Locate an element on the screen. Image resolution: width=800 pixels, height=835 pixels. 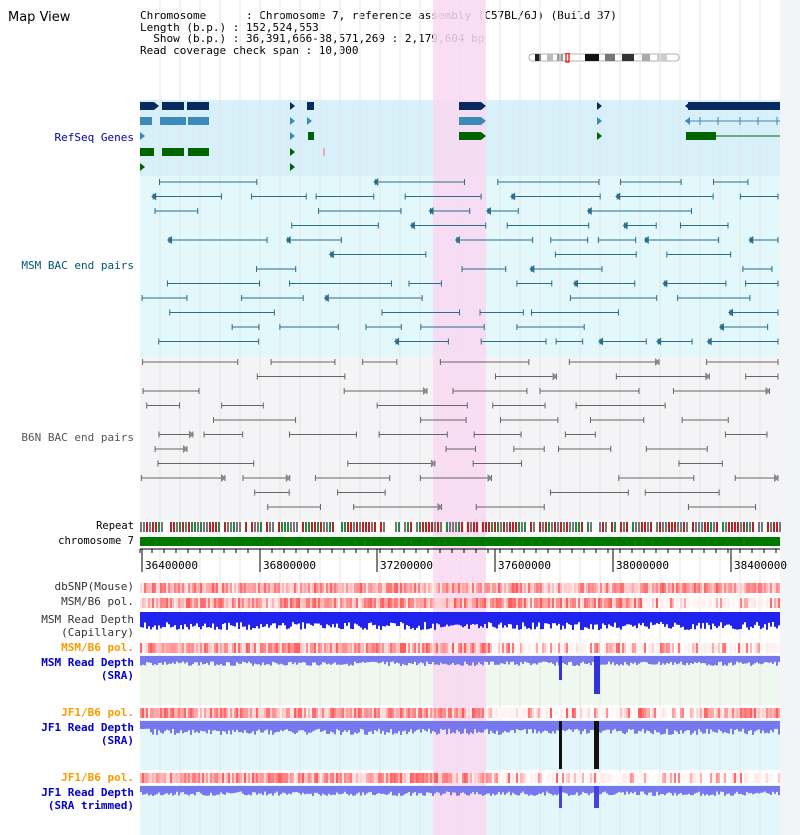
jf1-read-depth-sra-label: JF1 Read Depth (SRA) is located at coordinates (87, 734).